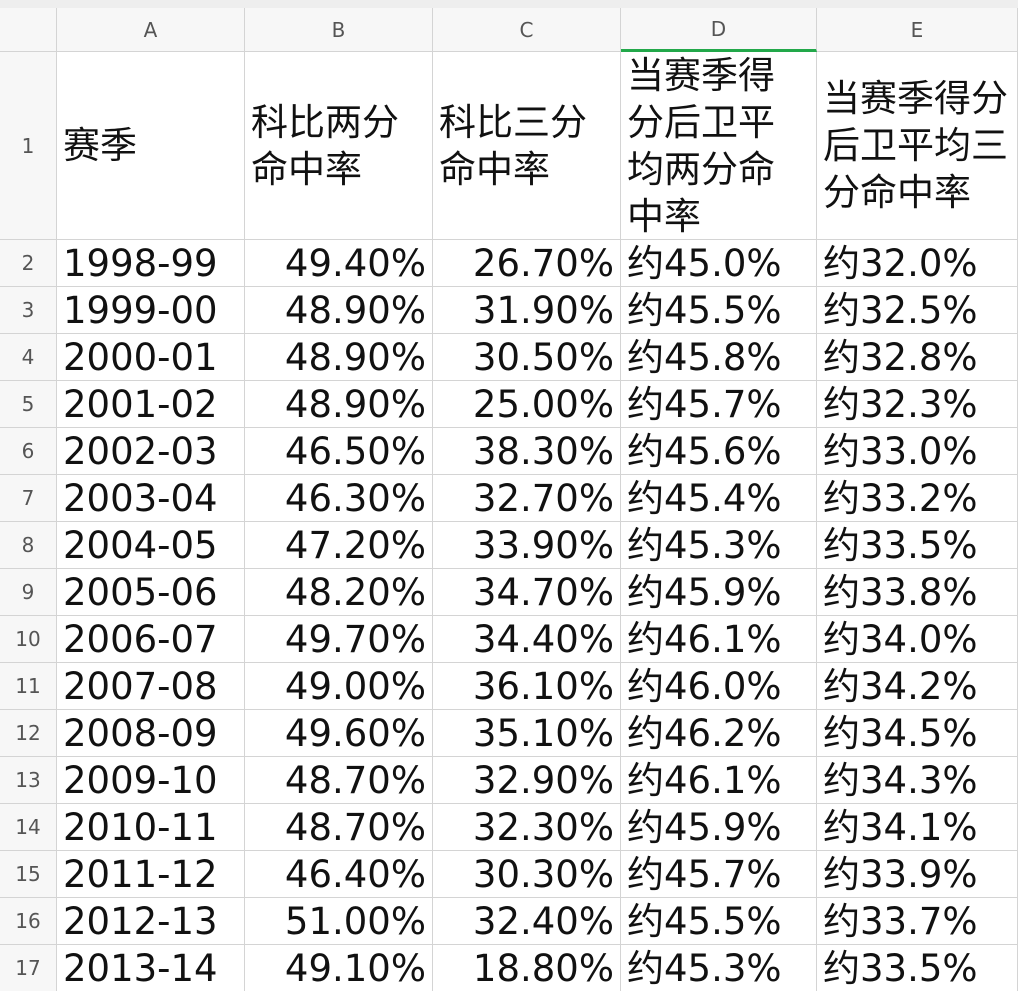  I want to click on cell: 约45.8%, so click(719, 357).